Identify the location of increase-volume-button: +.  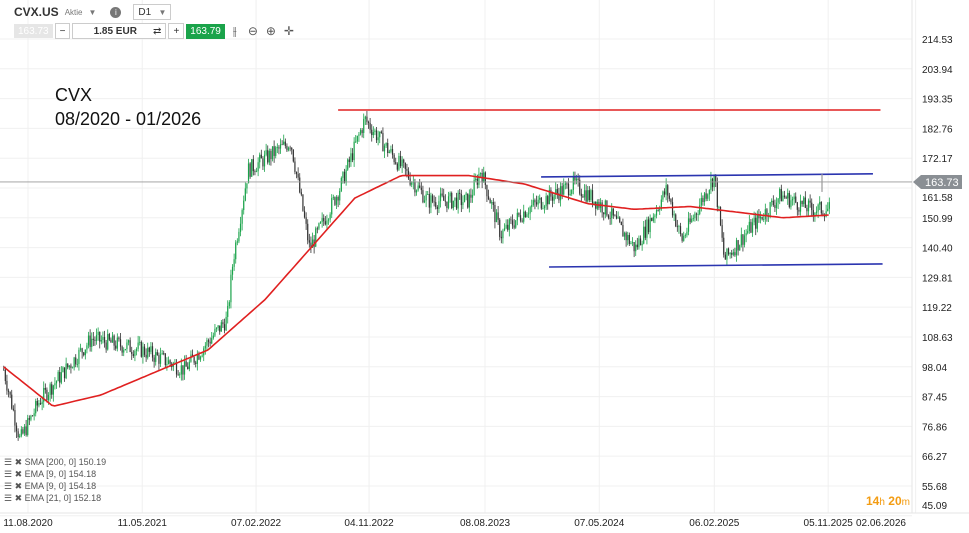
(176, 31).